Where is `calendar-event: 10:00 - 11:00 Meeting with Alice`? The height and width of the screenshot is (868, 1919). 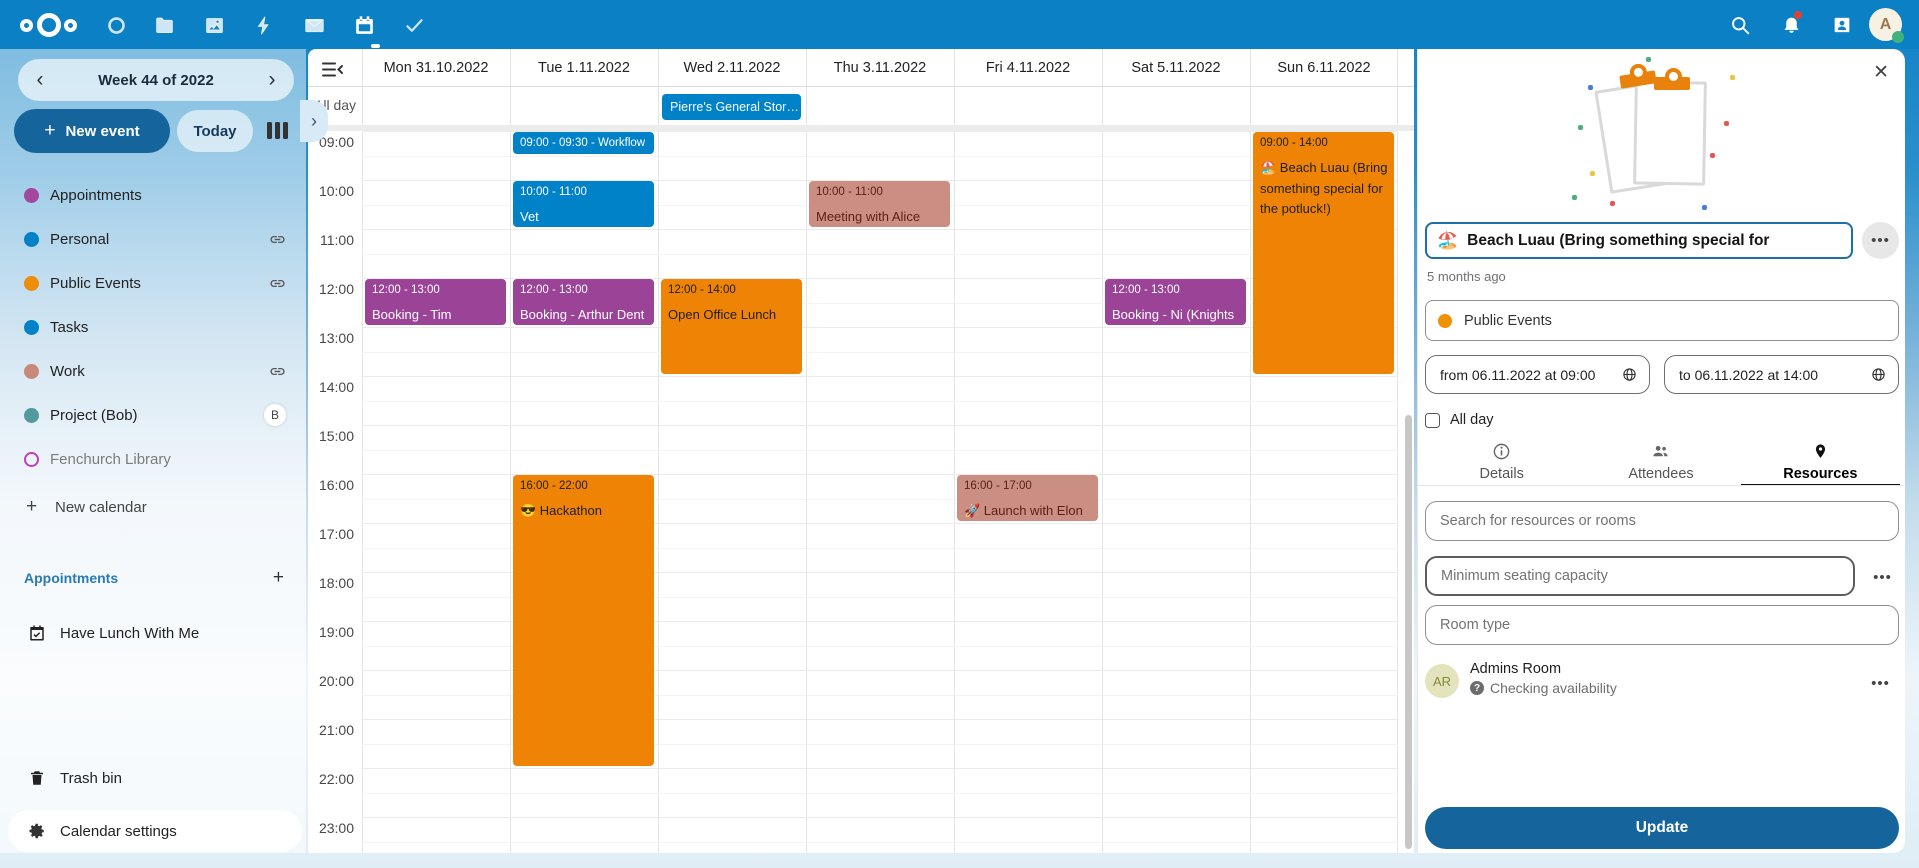 calendar-event: 10:00 - 11:00 Meeting with Alice is located at coordinates (879, 204).